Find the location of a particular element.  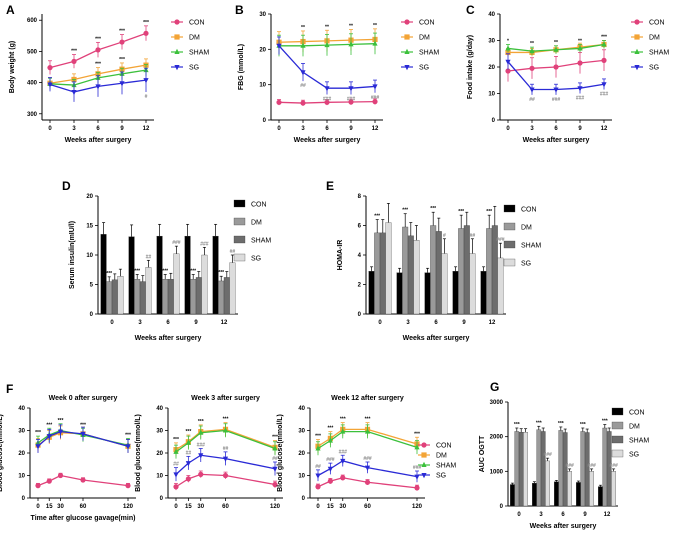

y-tick-label: 10 is located at coordinates (21, 477).